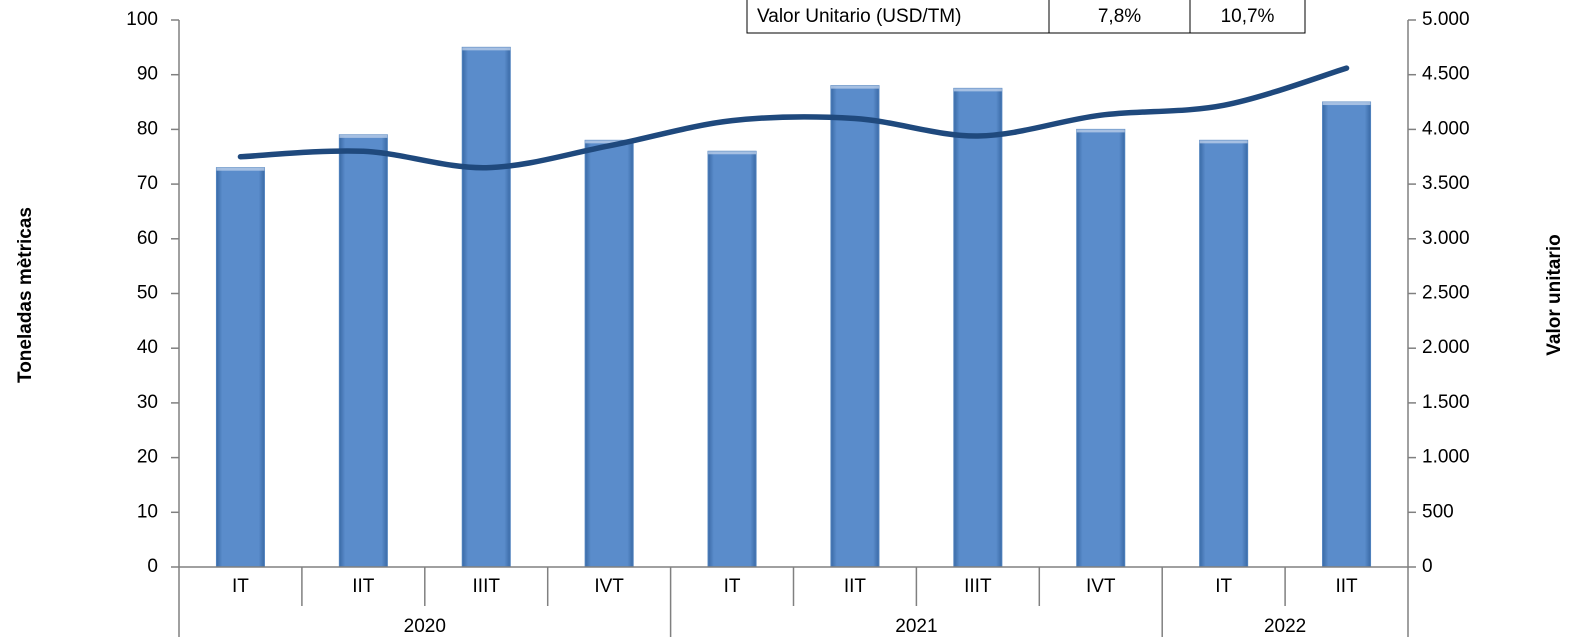 This screenshot has height=642, width=1569. Describe the element at coordinates (147, 511) in the screenshot. I see `y-tick-label: 10` at that location.